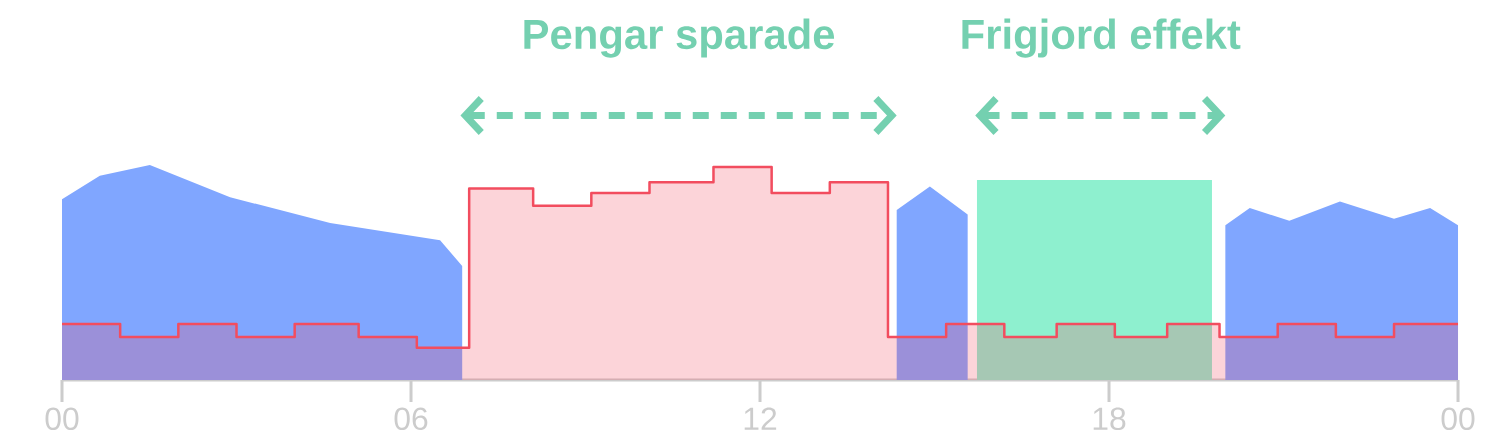 This screenshot has height=441, width=1496. What do you see at coordinates (679, 38) in the screenshot?
I see `text: Pengar sparade` at bounding box center [679, 38].